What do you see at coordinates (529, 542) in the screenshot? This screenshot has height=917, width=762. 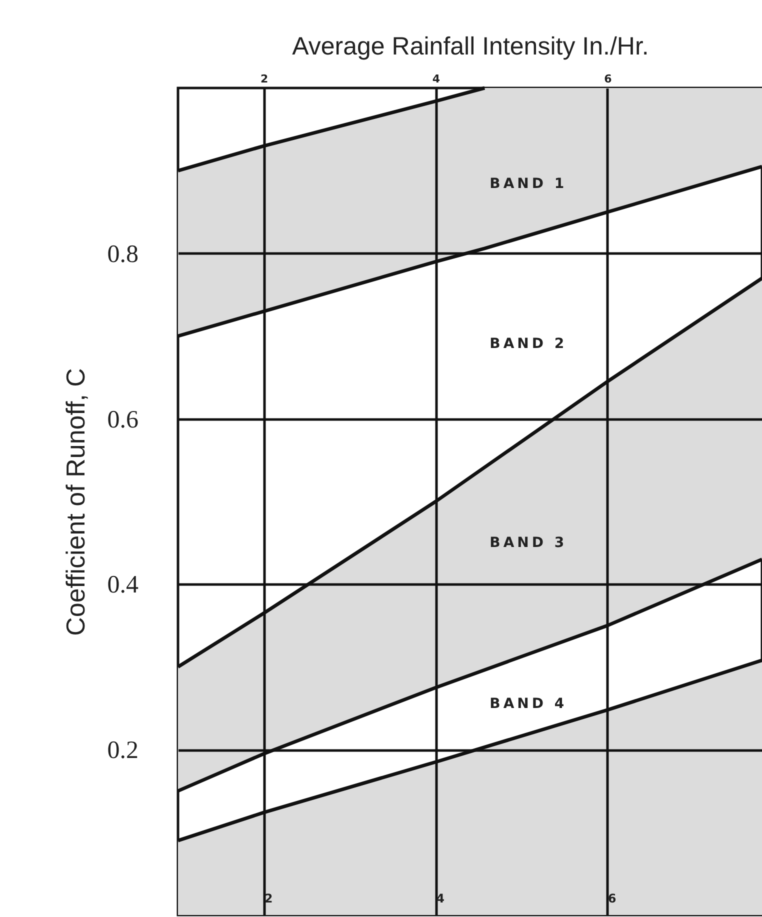 I see `annotation: BAND 3` at bounding box center [529, 542].